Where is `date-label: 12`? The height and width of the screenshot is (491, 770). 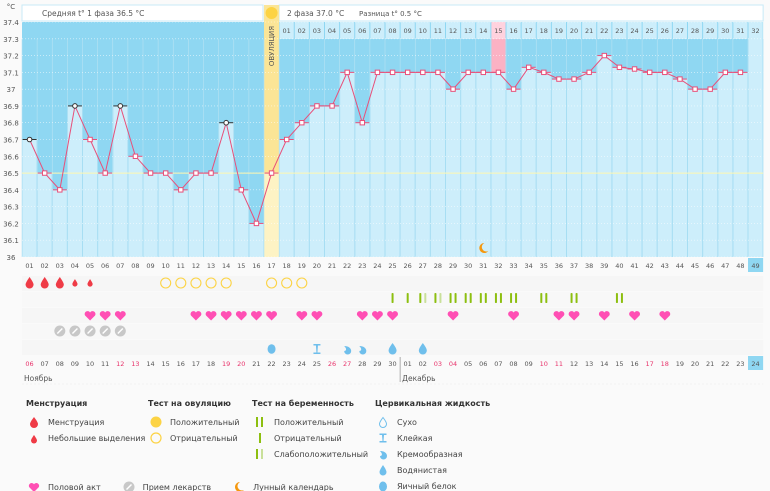
date-label: 12 is located at coordinates (574, 364).